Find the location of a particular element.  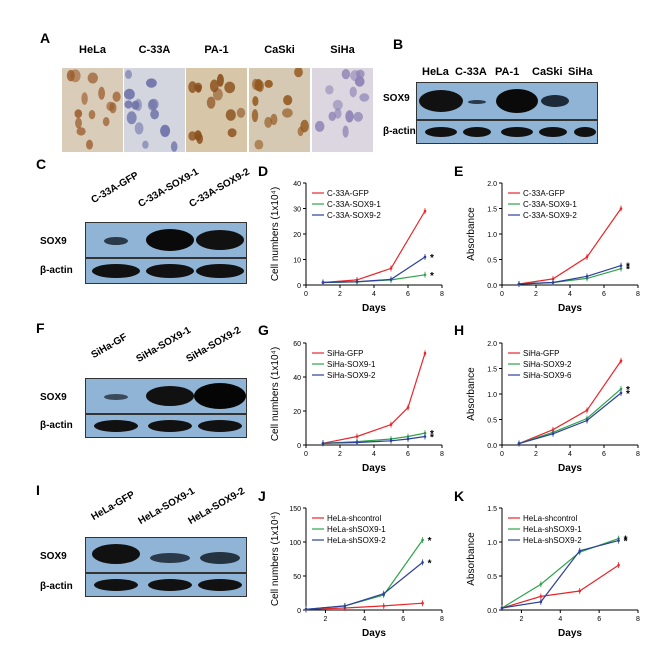

blot-i-actin-bands is located at coordinates (168, 585).